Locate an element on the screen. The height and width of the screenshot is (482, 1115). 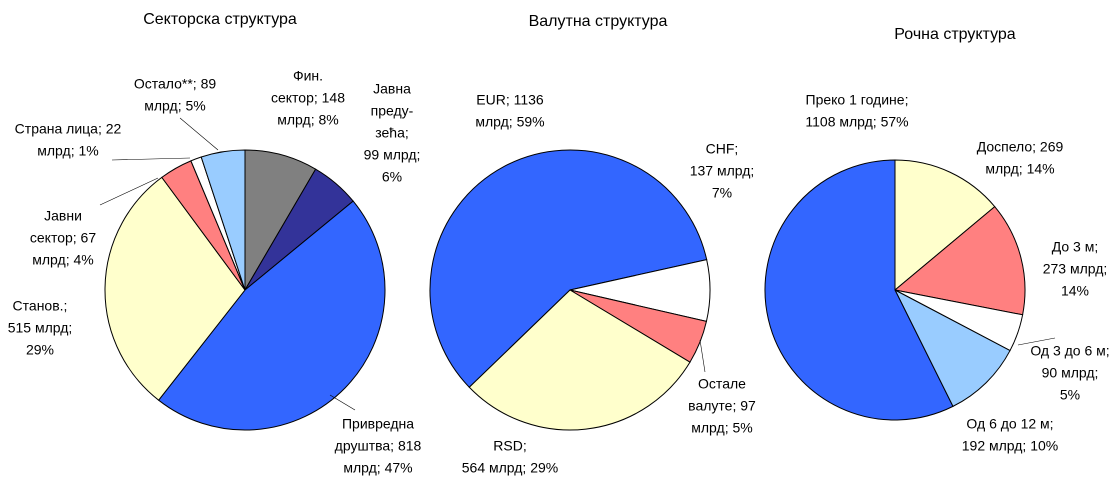
data-label: Доспело; 269 is located at coordinates (1020, 147).